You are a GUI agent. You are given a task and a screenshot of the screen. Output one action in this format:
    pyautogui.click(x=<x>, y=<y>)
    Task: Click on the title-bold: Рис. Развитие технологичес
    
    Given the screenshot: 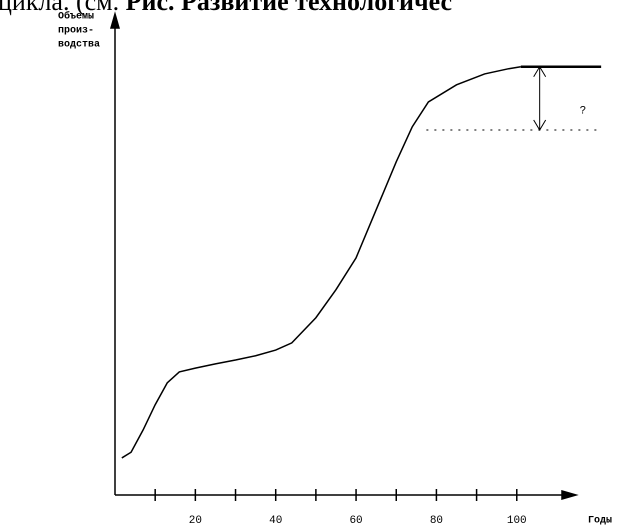 What is the action you would take?
    pyautogui.click(x=289, y=8)
    